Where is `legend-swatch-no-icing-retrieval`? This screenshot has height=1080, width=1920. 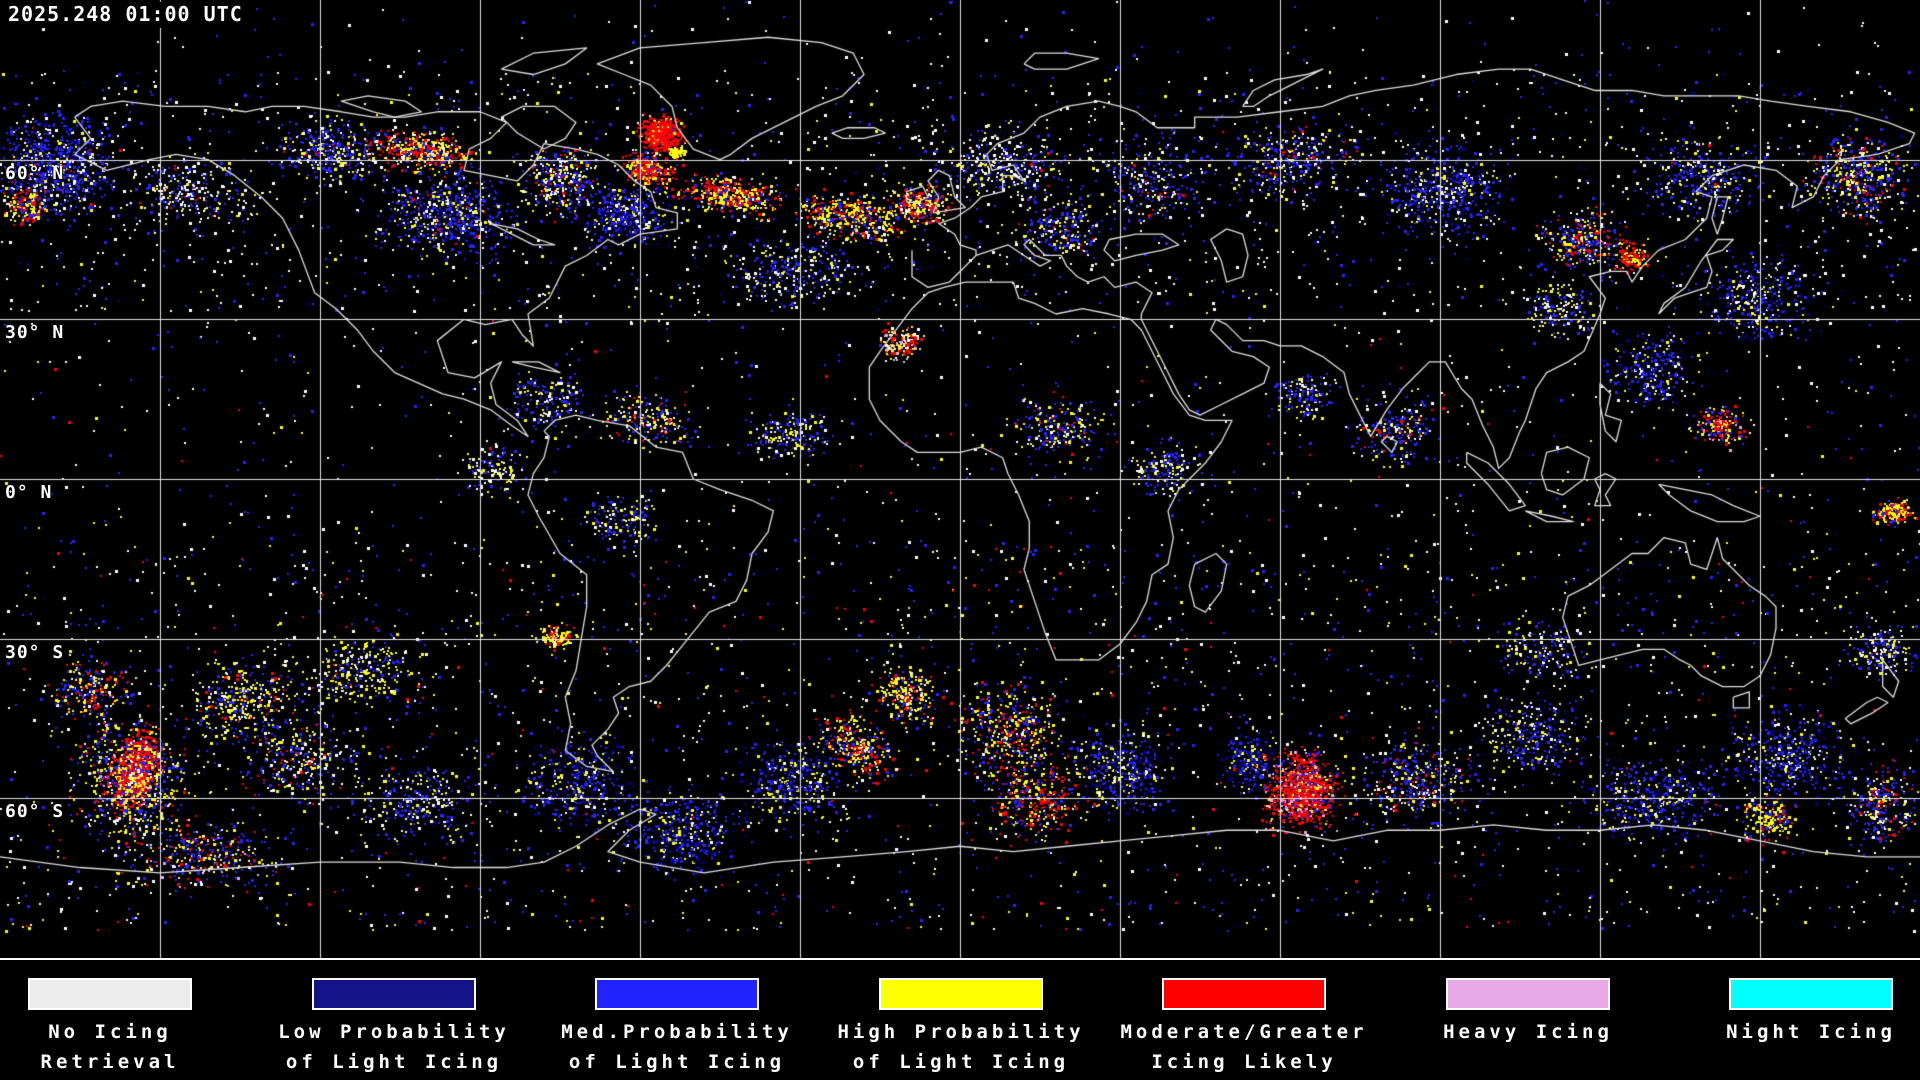 legend-swatch-no-icing-retrieval is located at coordinates (110, 994).